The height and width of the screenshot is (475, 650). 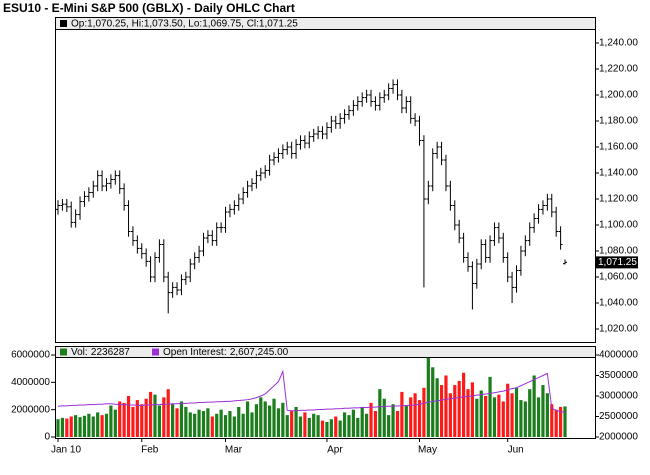 What do you see at coordinates (150, 450) in the screenshot?
I see `x-tick-label: Feb` at bounding box center [150, 450].